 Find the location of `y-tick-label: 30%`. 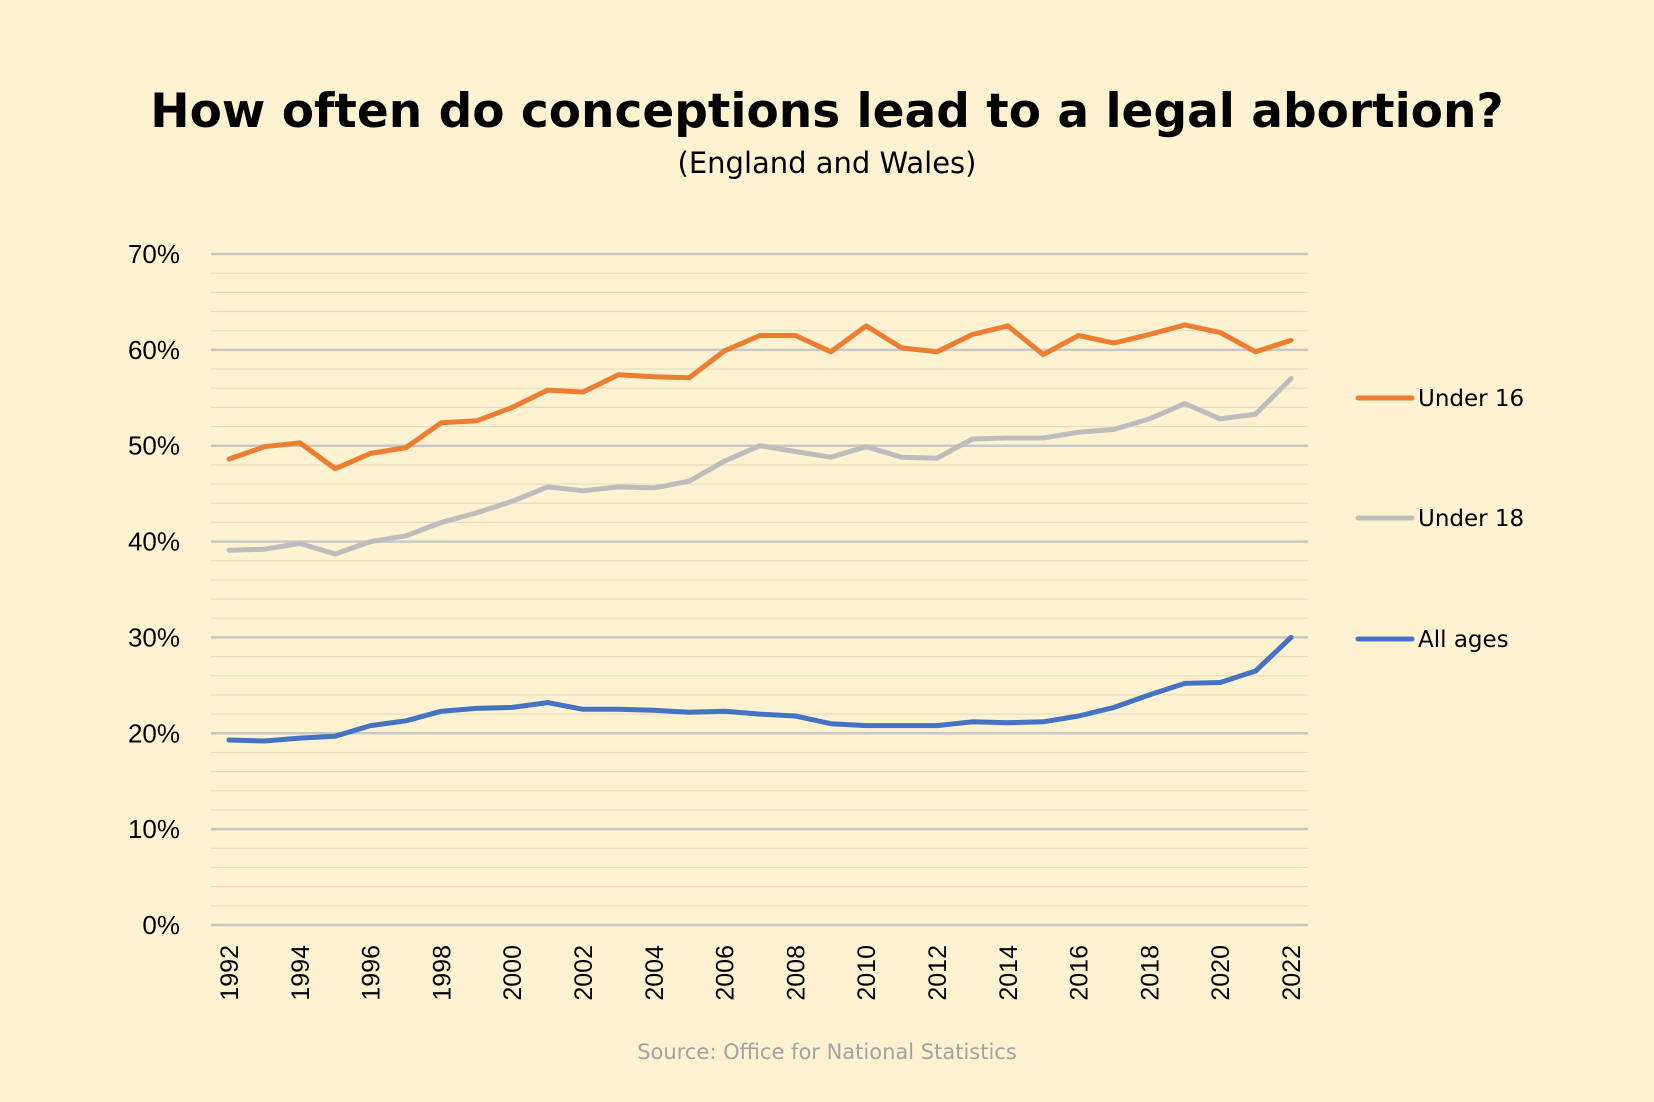

y-tick-label: 30% is located at coordinates (154, 637).